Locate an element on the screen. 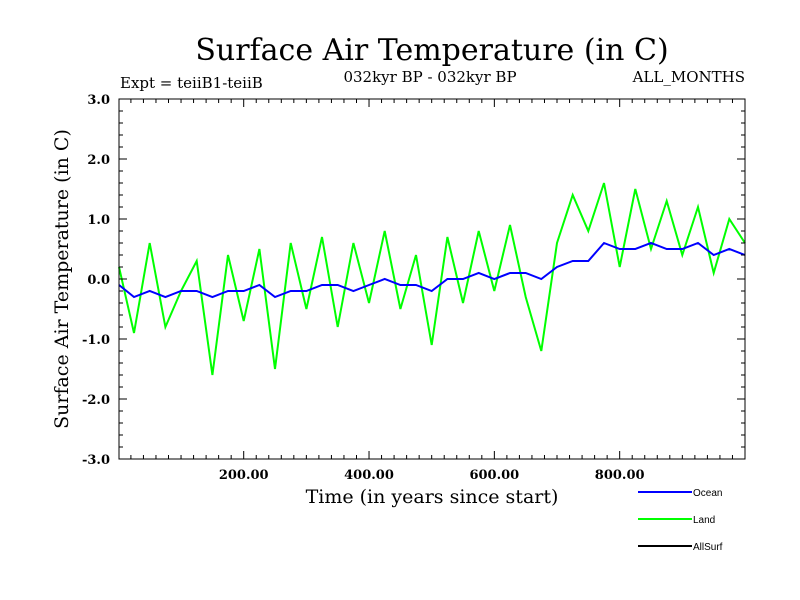 The width and height of the screenshot is (800, 600). x-tick-label: 200.00 is located at coordinates (244, 475).